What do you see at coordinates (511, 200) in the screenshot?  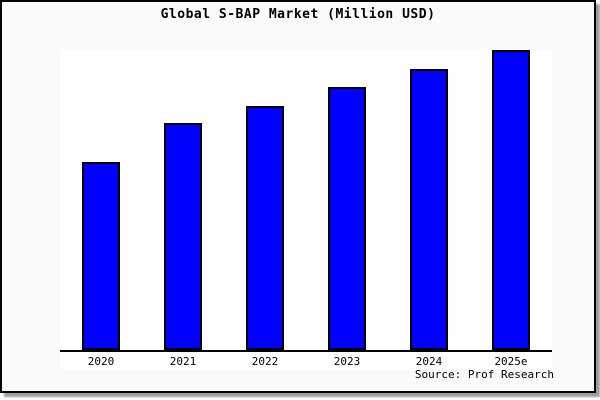 I see `bar-2025e` at bounding box center [511, 200].